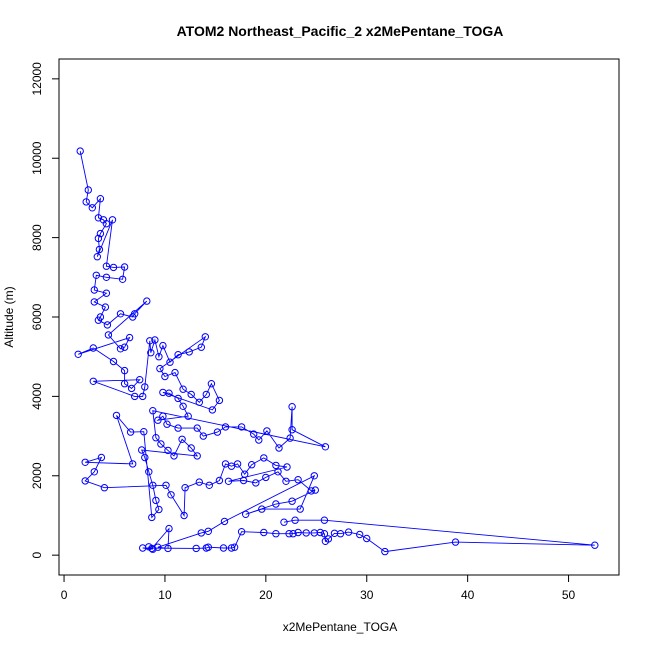 The height and width of the screenshot is (650, 650). What do you see at coordinates (37, 237) in the screenshot?
I see `y-tick-label: 8000` at bounding box center [37, 237].